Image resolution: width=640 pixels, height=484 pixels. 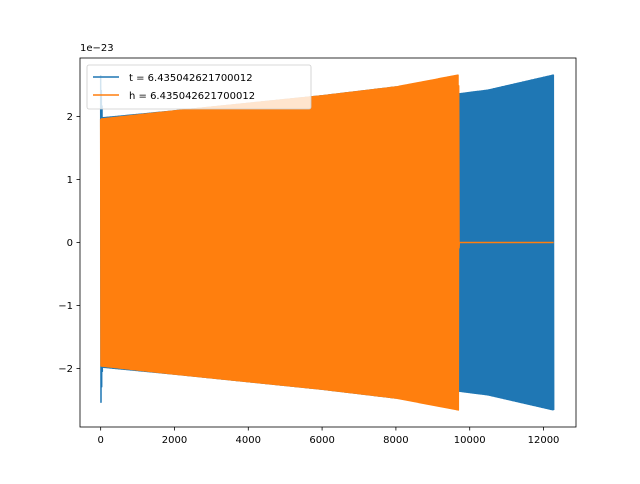 I want to click on y-axis: −2 −1 0 1 2, so click(x=69, y=243).